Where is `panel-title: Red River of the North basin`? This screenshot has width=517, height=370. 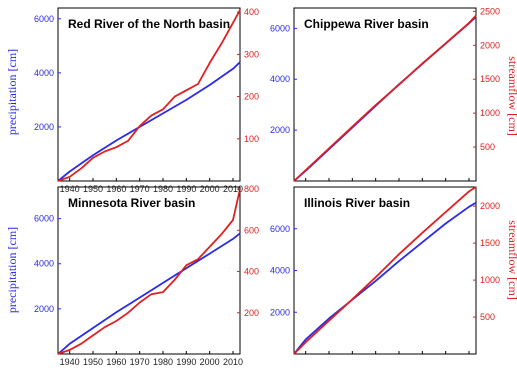 panel-title: Red River of the North basin is located at coordinates (149, 24).